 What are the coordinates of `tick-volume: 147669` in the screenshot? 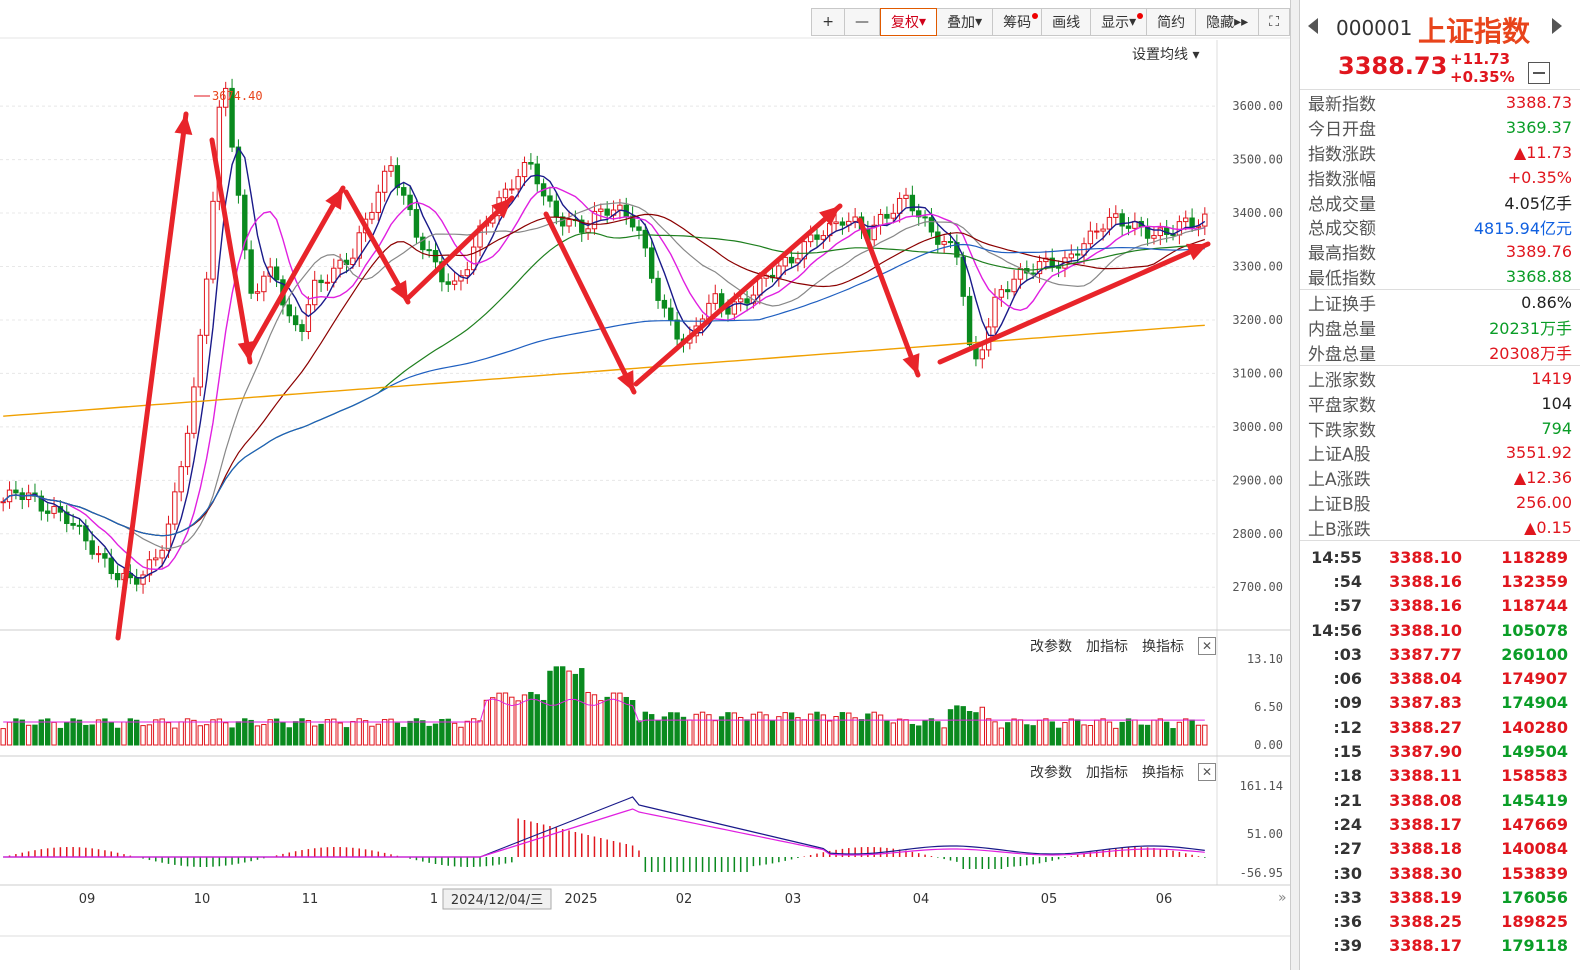 It's located at (1534, 824).